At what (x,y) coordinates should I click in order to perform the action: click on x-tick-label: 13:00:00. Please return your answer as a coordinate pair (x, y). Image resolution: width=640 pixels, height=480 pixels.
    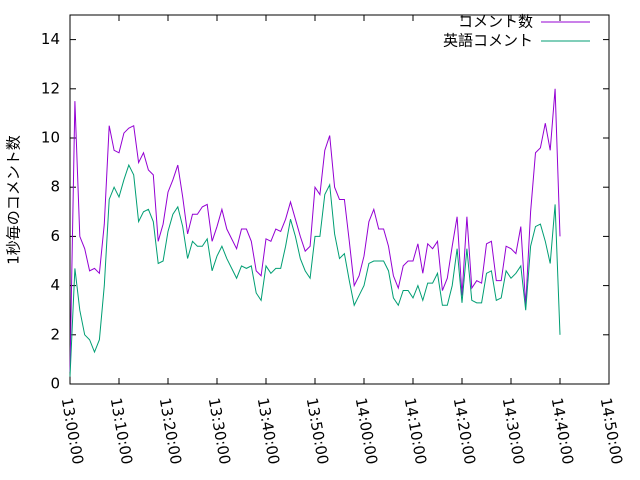
    Looking at the image, I should click on (72, 430).